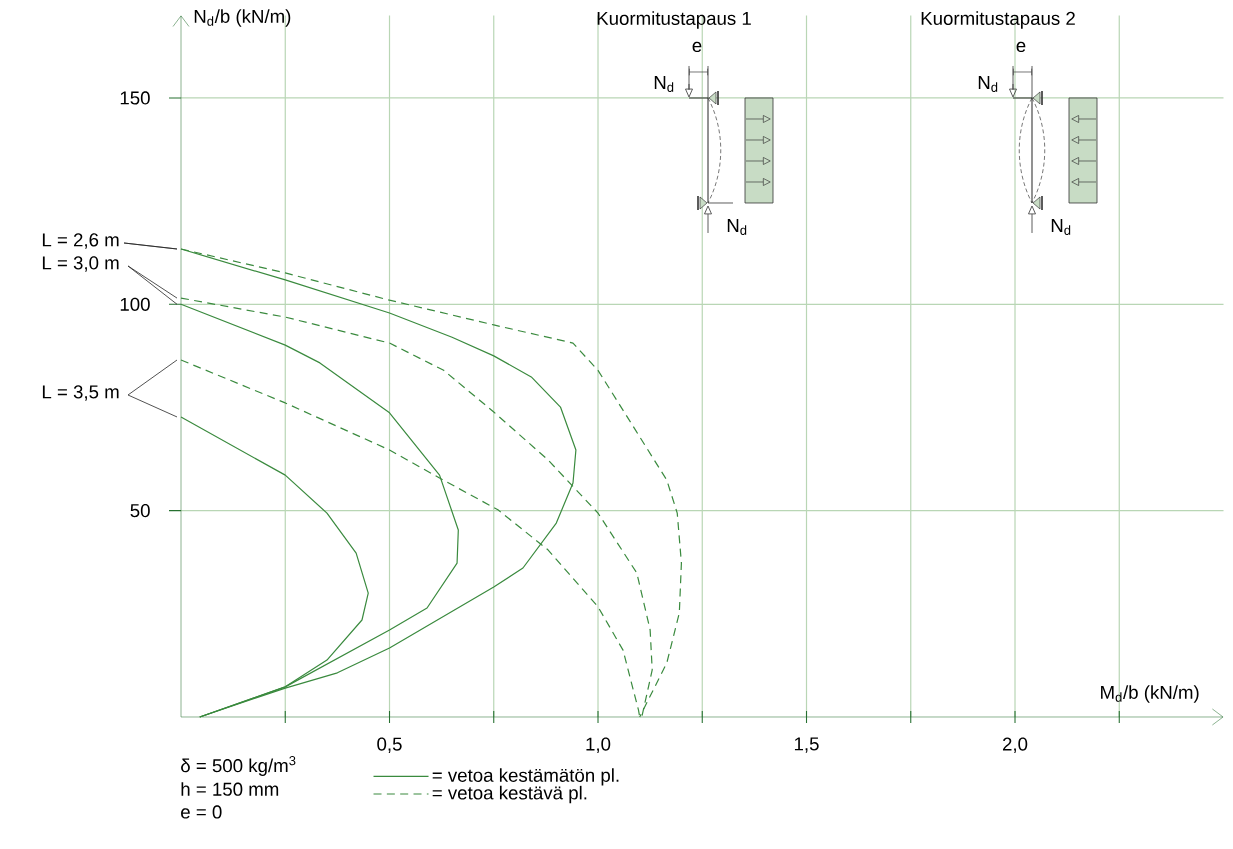 The width and height of the screenshot is (1233, 849). I want to click on text: L = 3,0 m, so click(80, 264).